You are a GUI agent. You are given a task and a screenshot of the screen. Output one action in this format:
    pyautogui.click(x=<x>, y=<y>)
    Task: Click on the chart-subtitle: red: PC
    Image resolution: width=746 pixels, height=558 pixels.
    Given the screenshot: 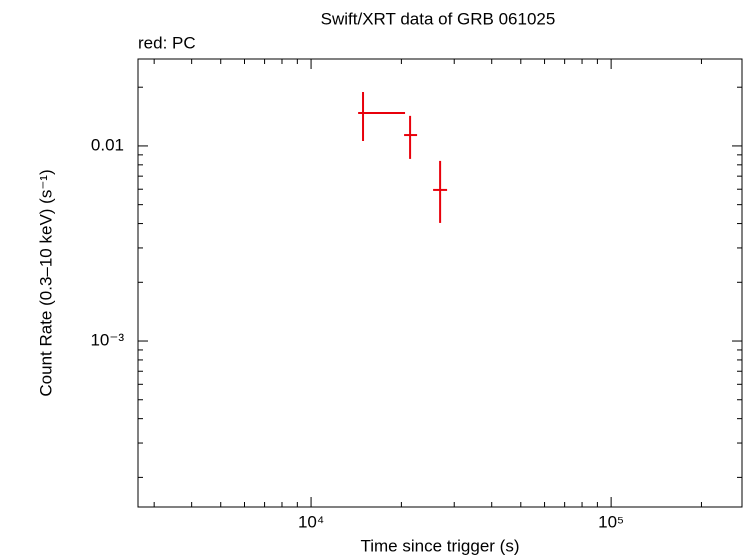 What is the action you would take?
    pyautogui.click(x=167, y=42)
    